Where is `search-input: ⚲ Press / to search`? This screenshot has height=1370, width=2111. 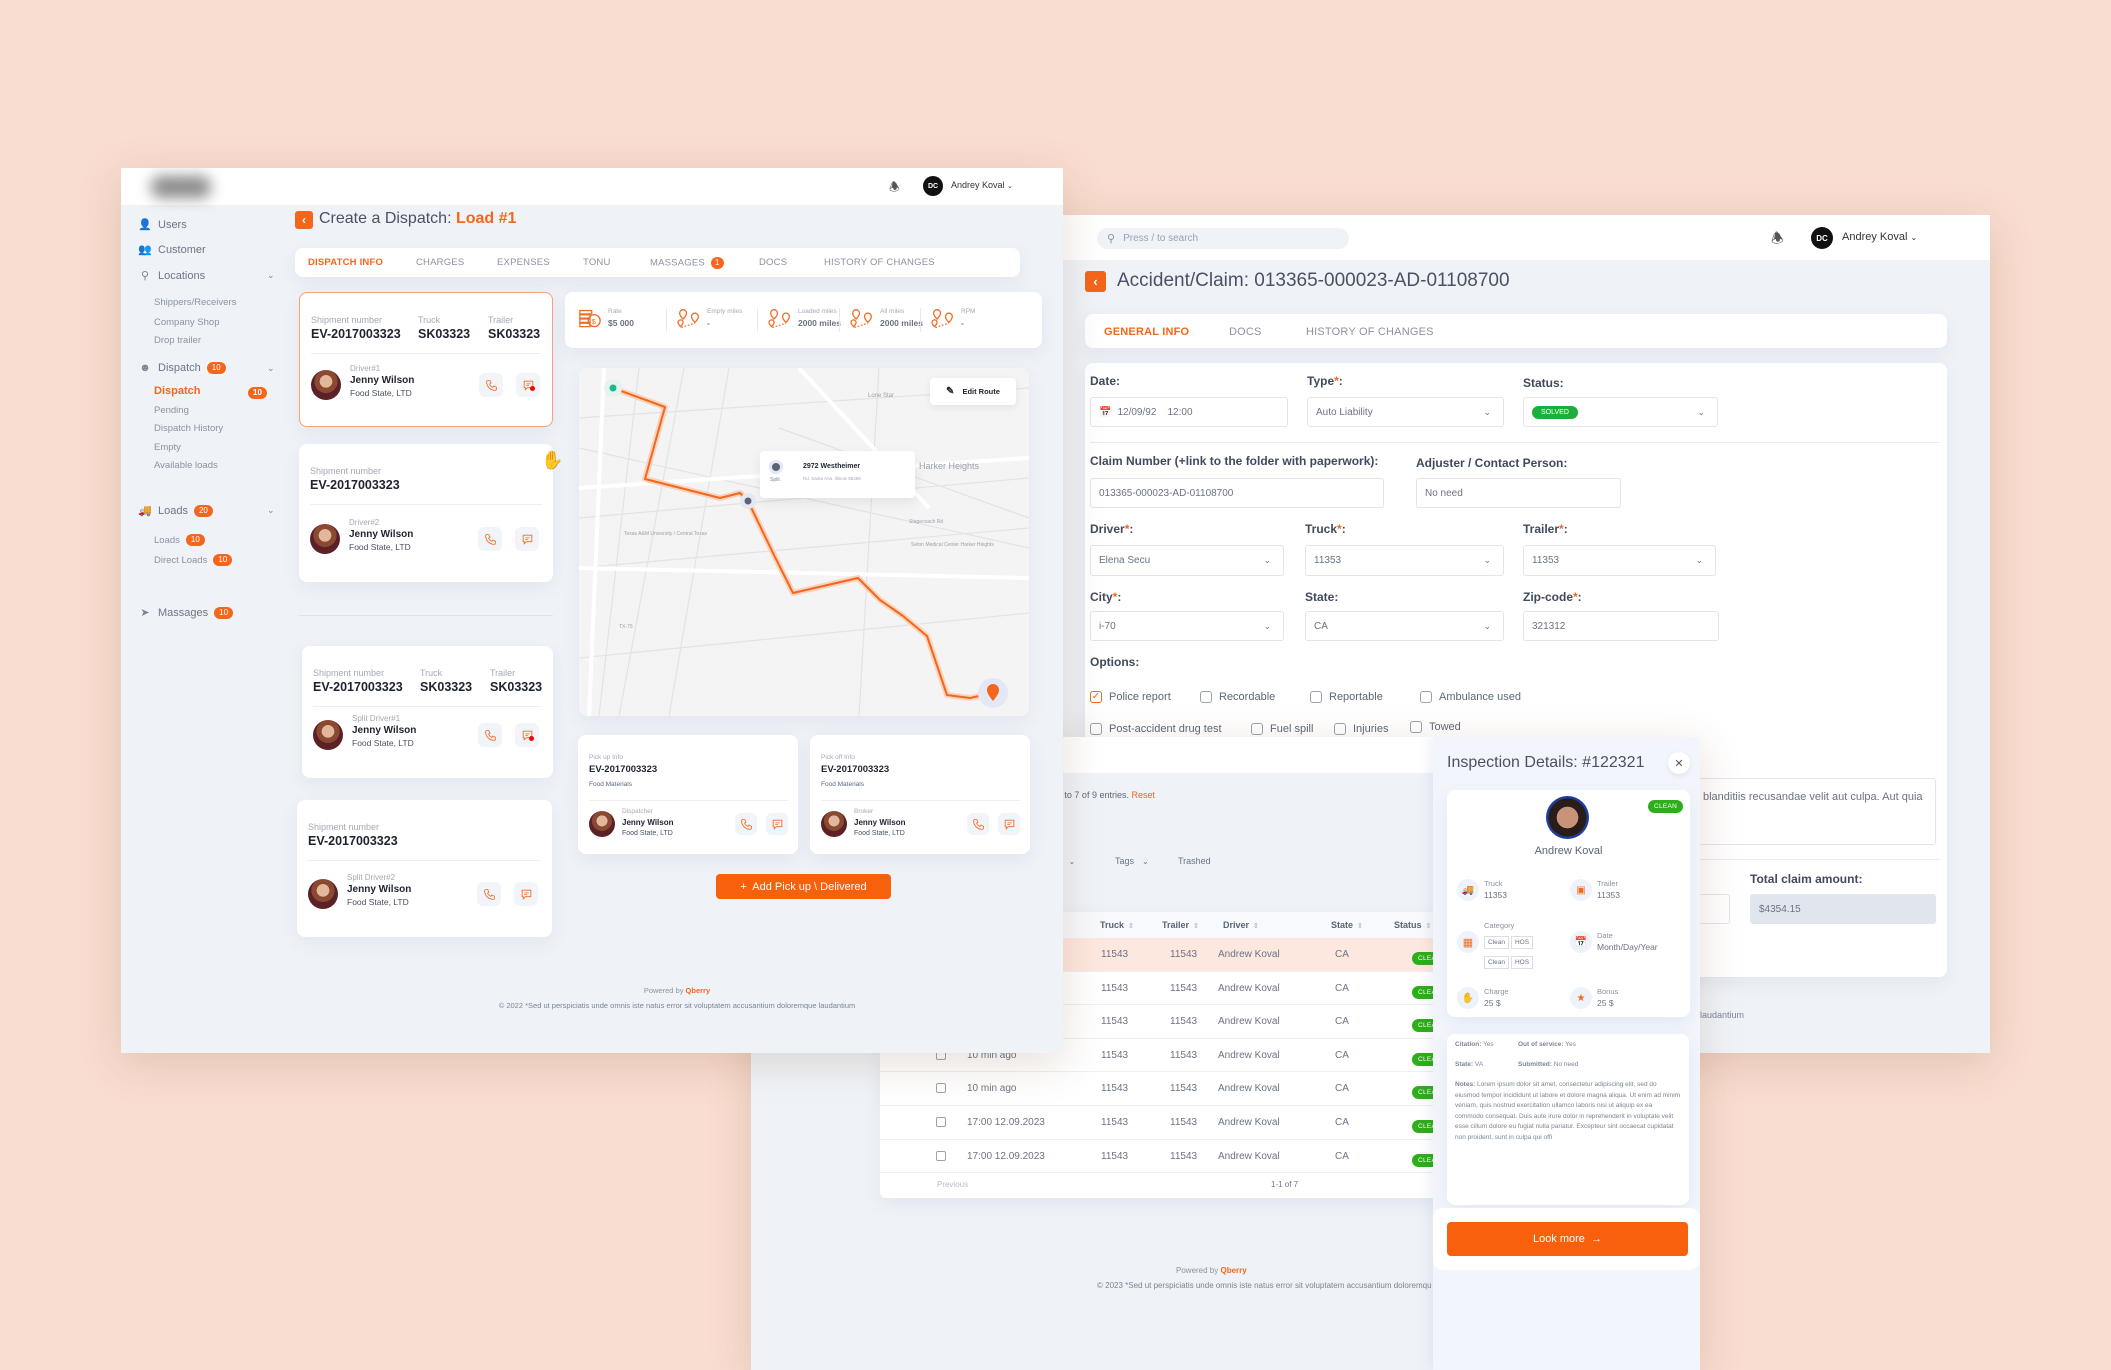
search-input: ⚲ Press / to search is located at coordinates (1223, 238).